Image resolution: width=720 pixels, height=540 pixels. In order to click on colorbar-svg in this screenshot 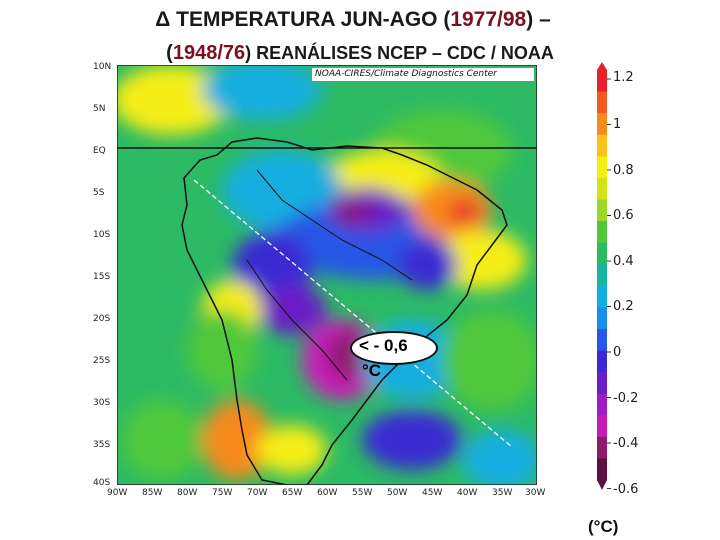, I will do `click(604, 276)`.